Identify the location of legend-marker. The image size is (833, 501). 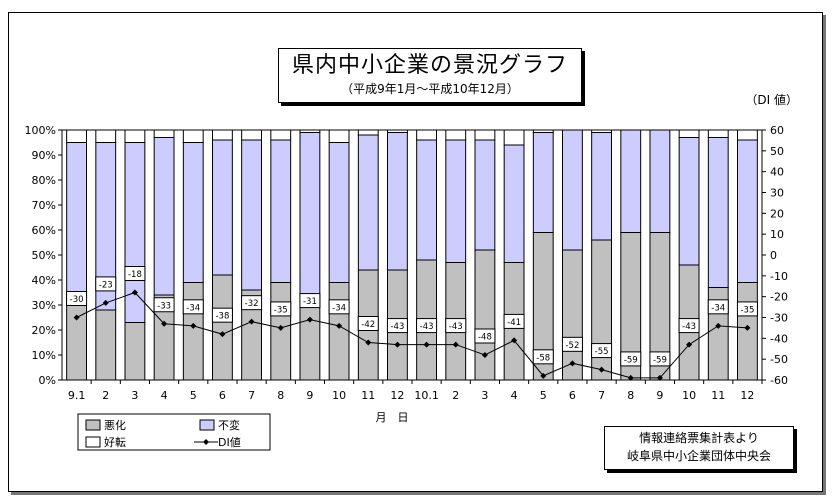
(206, 442).